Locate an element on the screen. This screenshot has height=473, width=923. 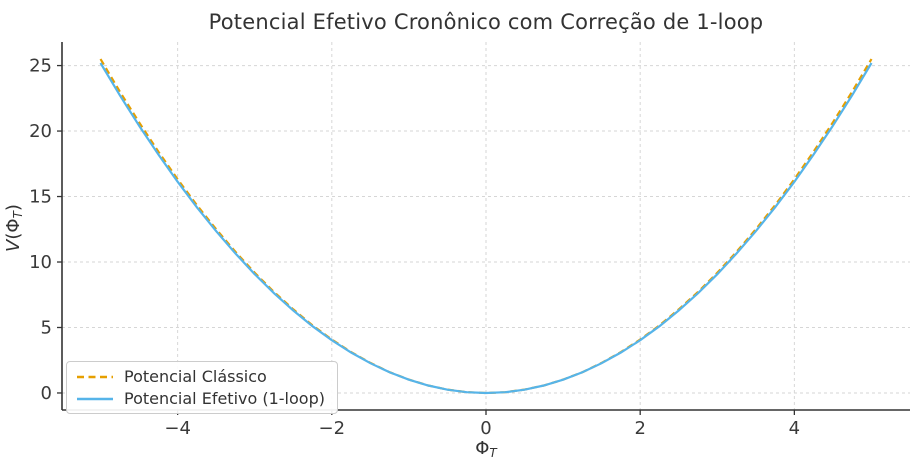
x-tick-label: 0 is located at coordinates (485, 428).